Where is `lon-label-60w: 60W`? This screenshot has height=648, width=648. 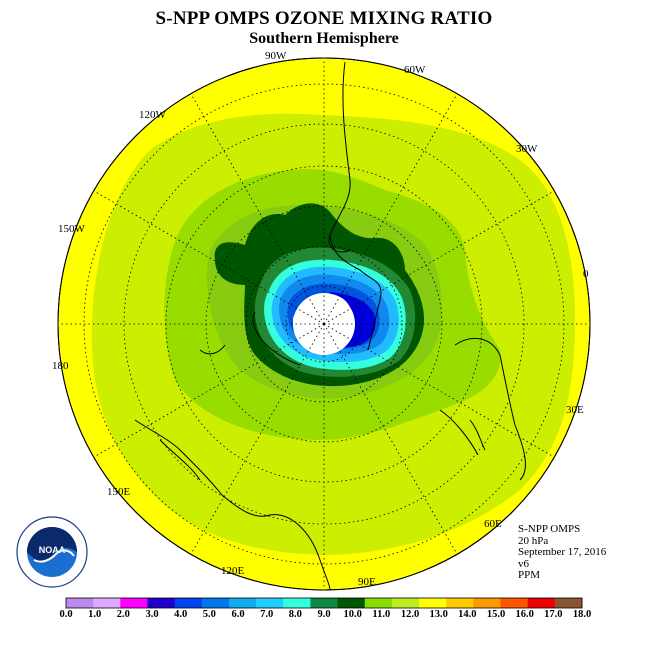
lon-label-60w: 60W is located at coordinates (415, 70).